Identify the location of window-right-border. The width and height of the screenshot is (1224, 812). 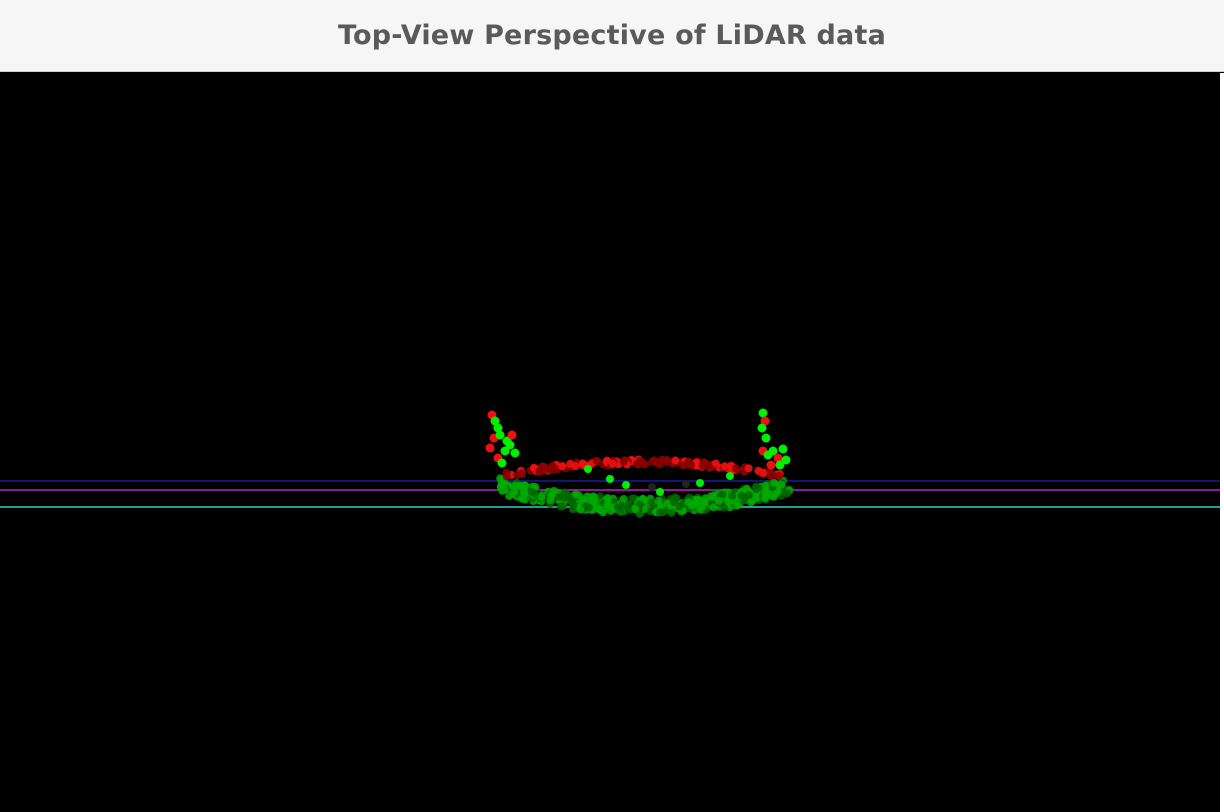
(1222, 442).